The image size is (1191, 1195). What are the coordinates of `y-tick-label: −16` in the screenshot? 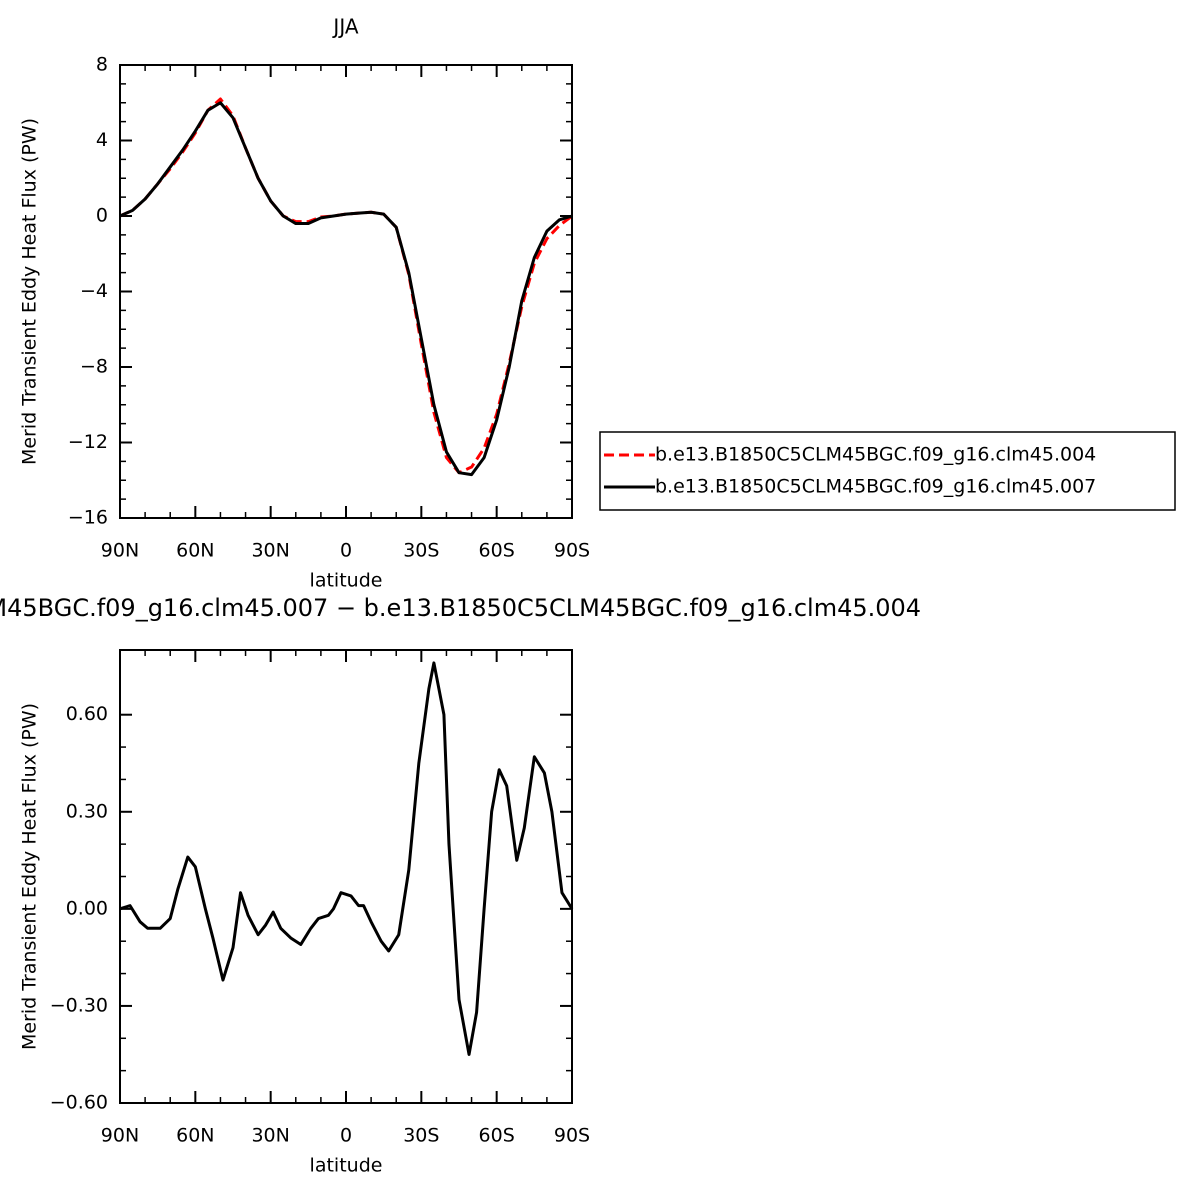 It's located at (88, 518).